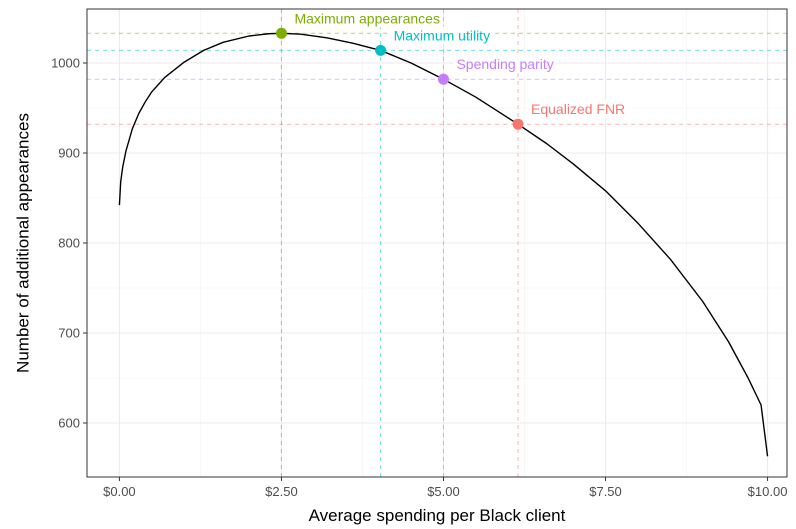 The image size is (796, 529). I want to click on x-tick-label: $10.00, so click(768, 491).